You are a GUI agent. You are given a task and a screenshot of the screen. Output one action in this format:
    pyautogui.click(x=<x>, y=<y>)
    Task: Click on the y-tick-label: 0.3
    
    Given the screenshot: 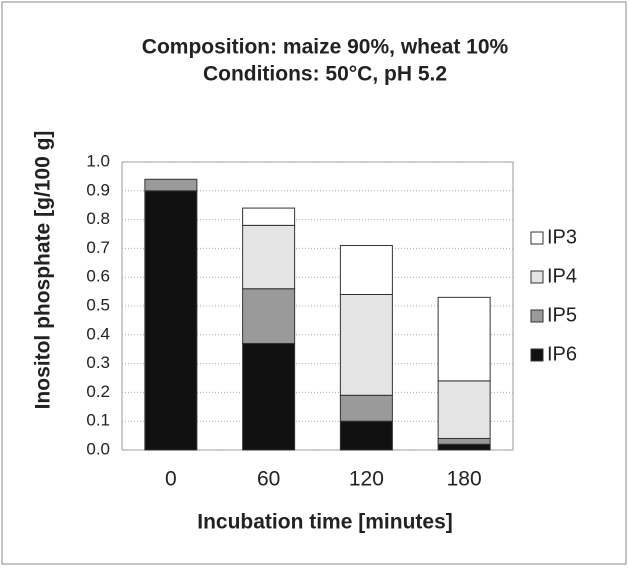 What is the action you would take?
    pyautogui.click(x=98, y=362)
    